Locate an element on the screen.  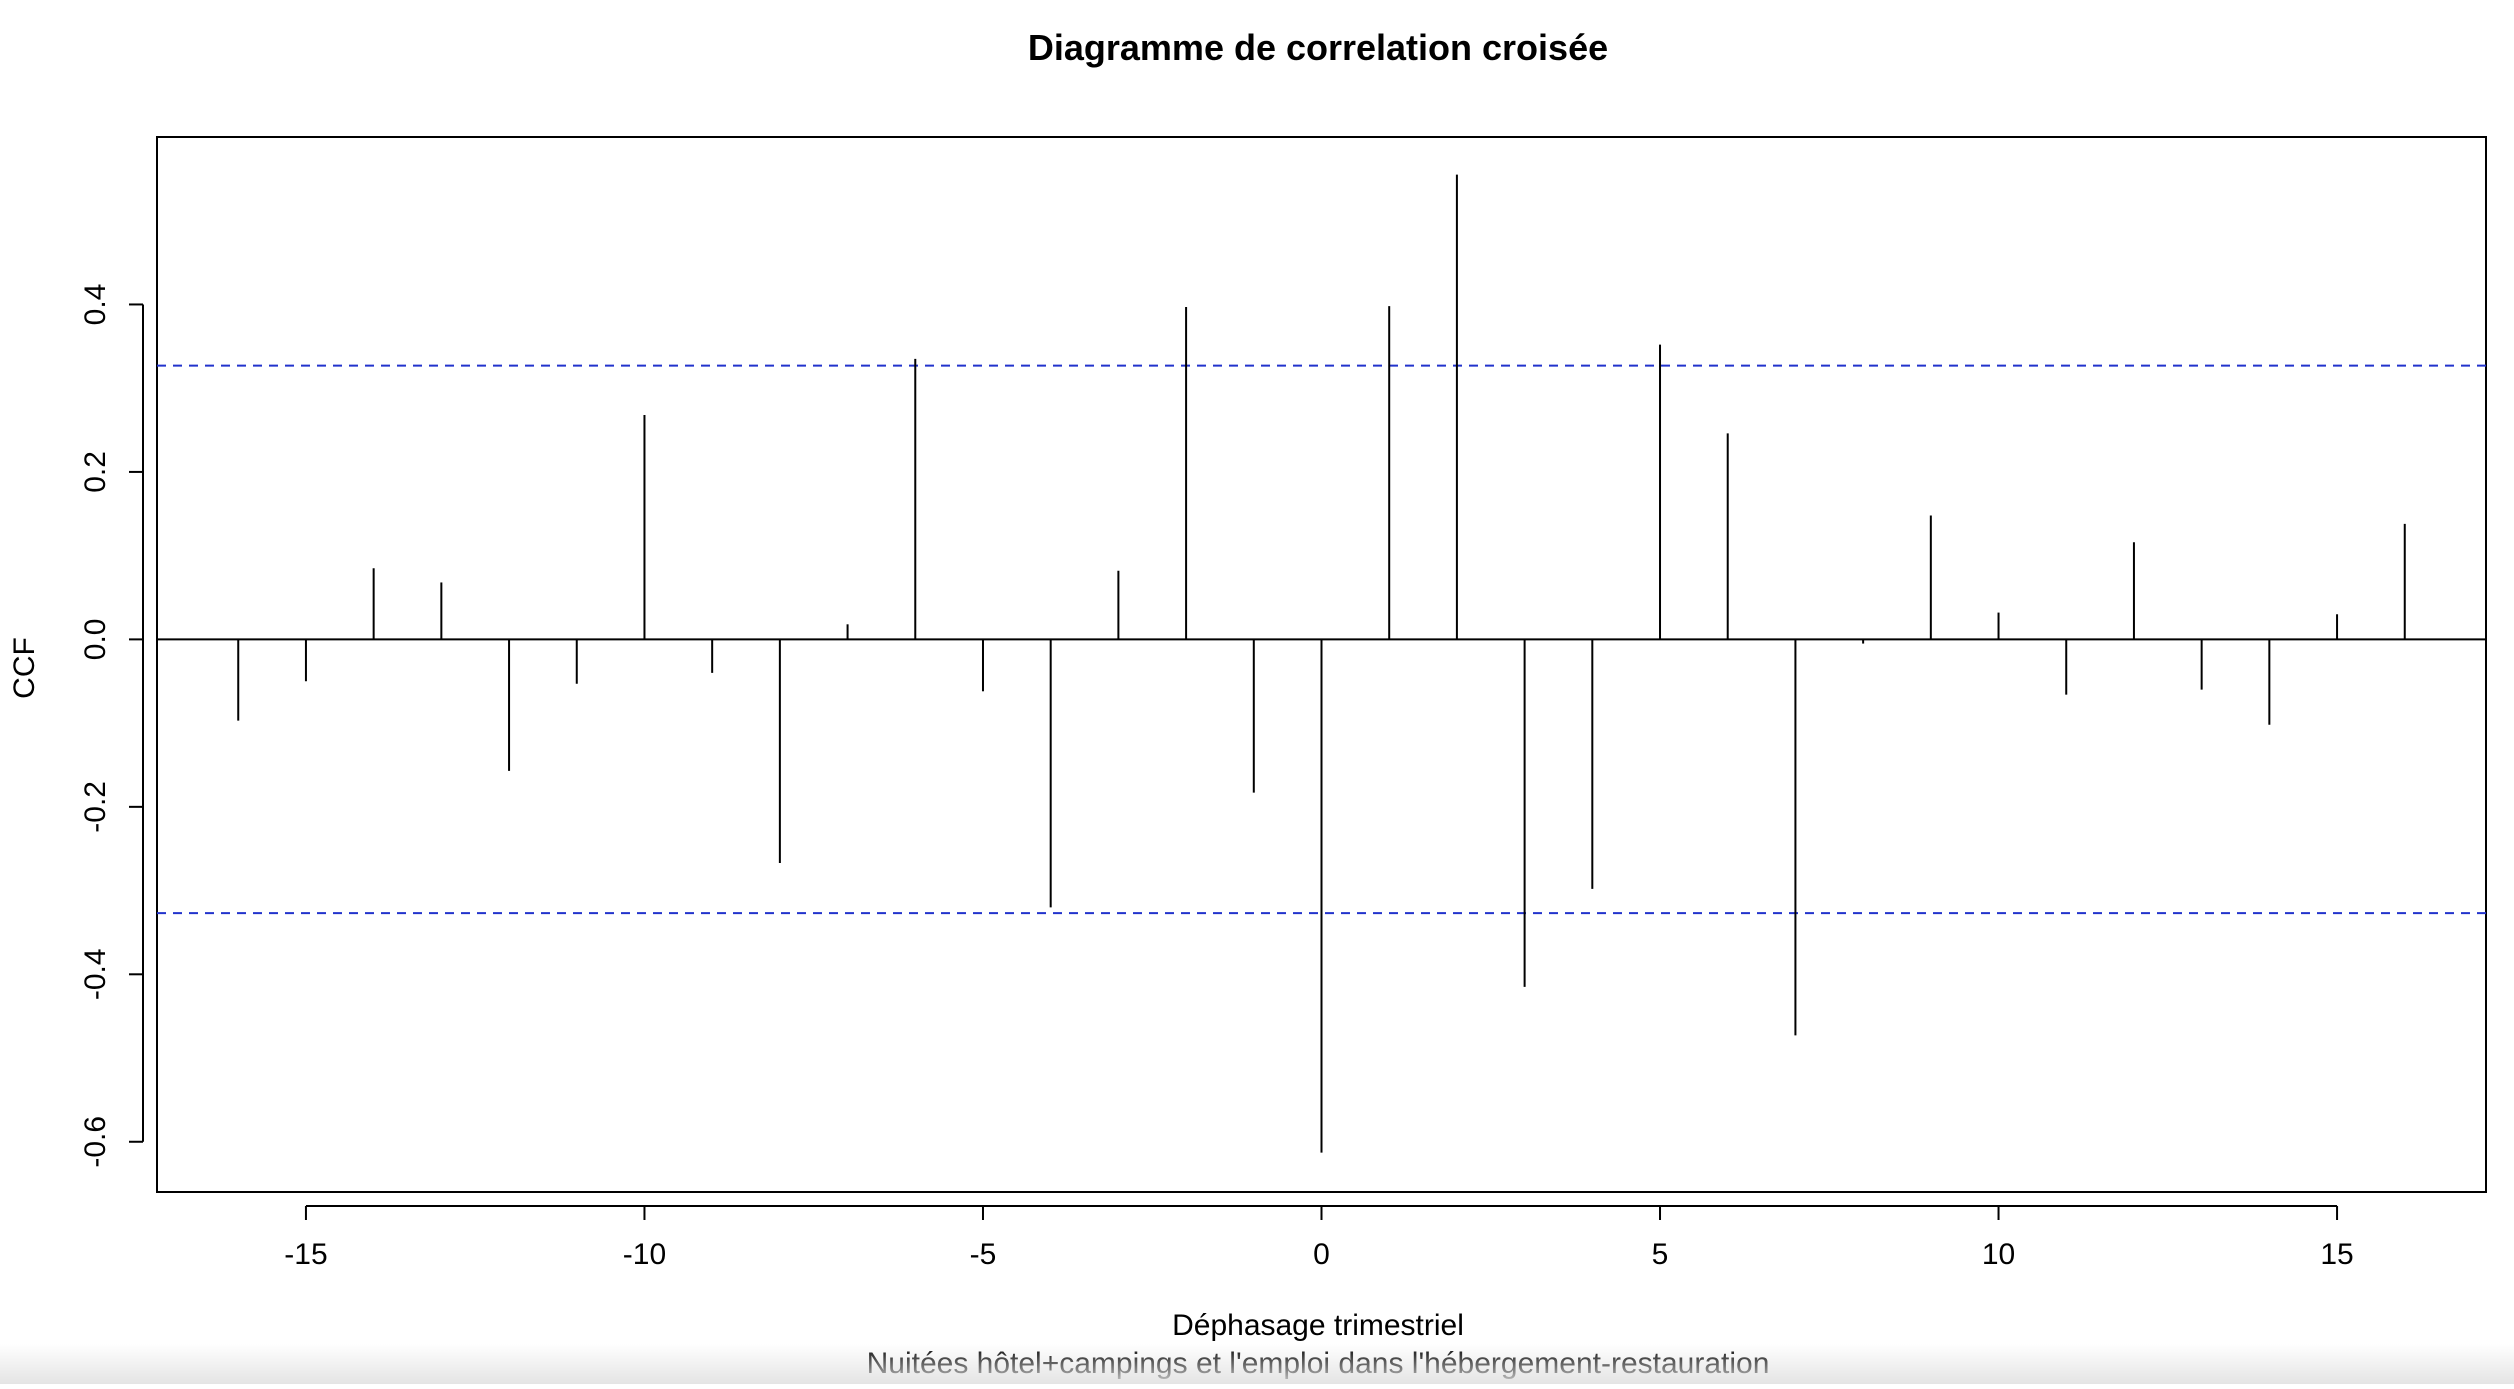
y-tick-label: 0.2 is located at coordinates (95, 472).